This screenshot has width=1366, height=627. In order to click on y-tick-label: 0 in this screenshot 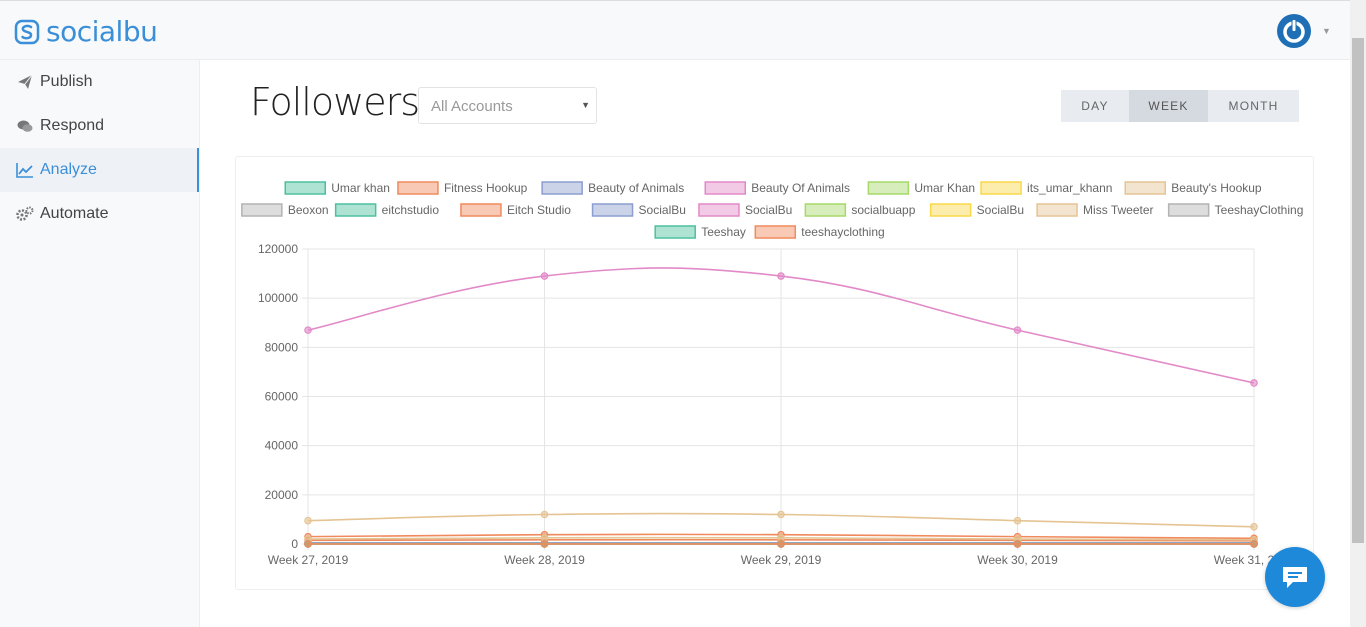, I will do `click(294, 544)`.